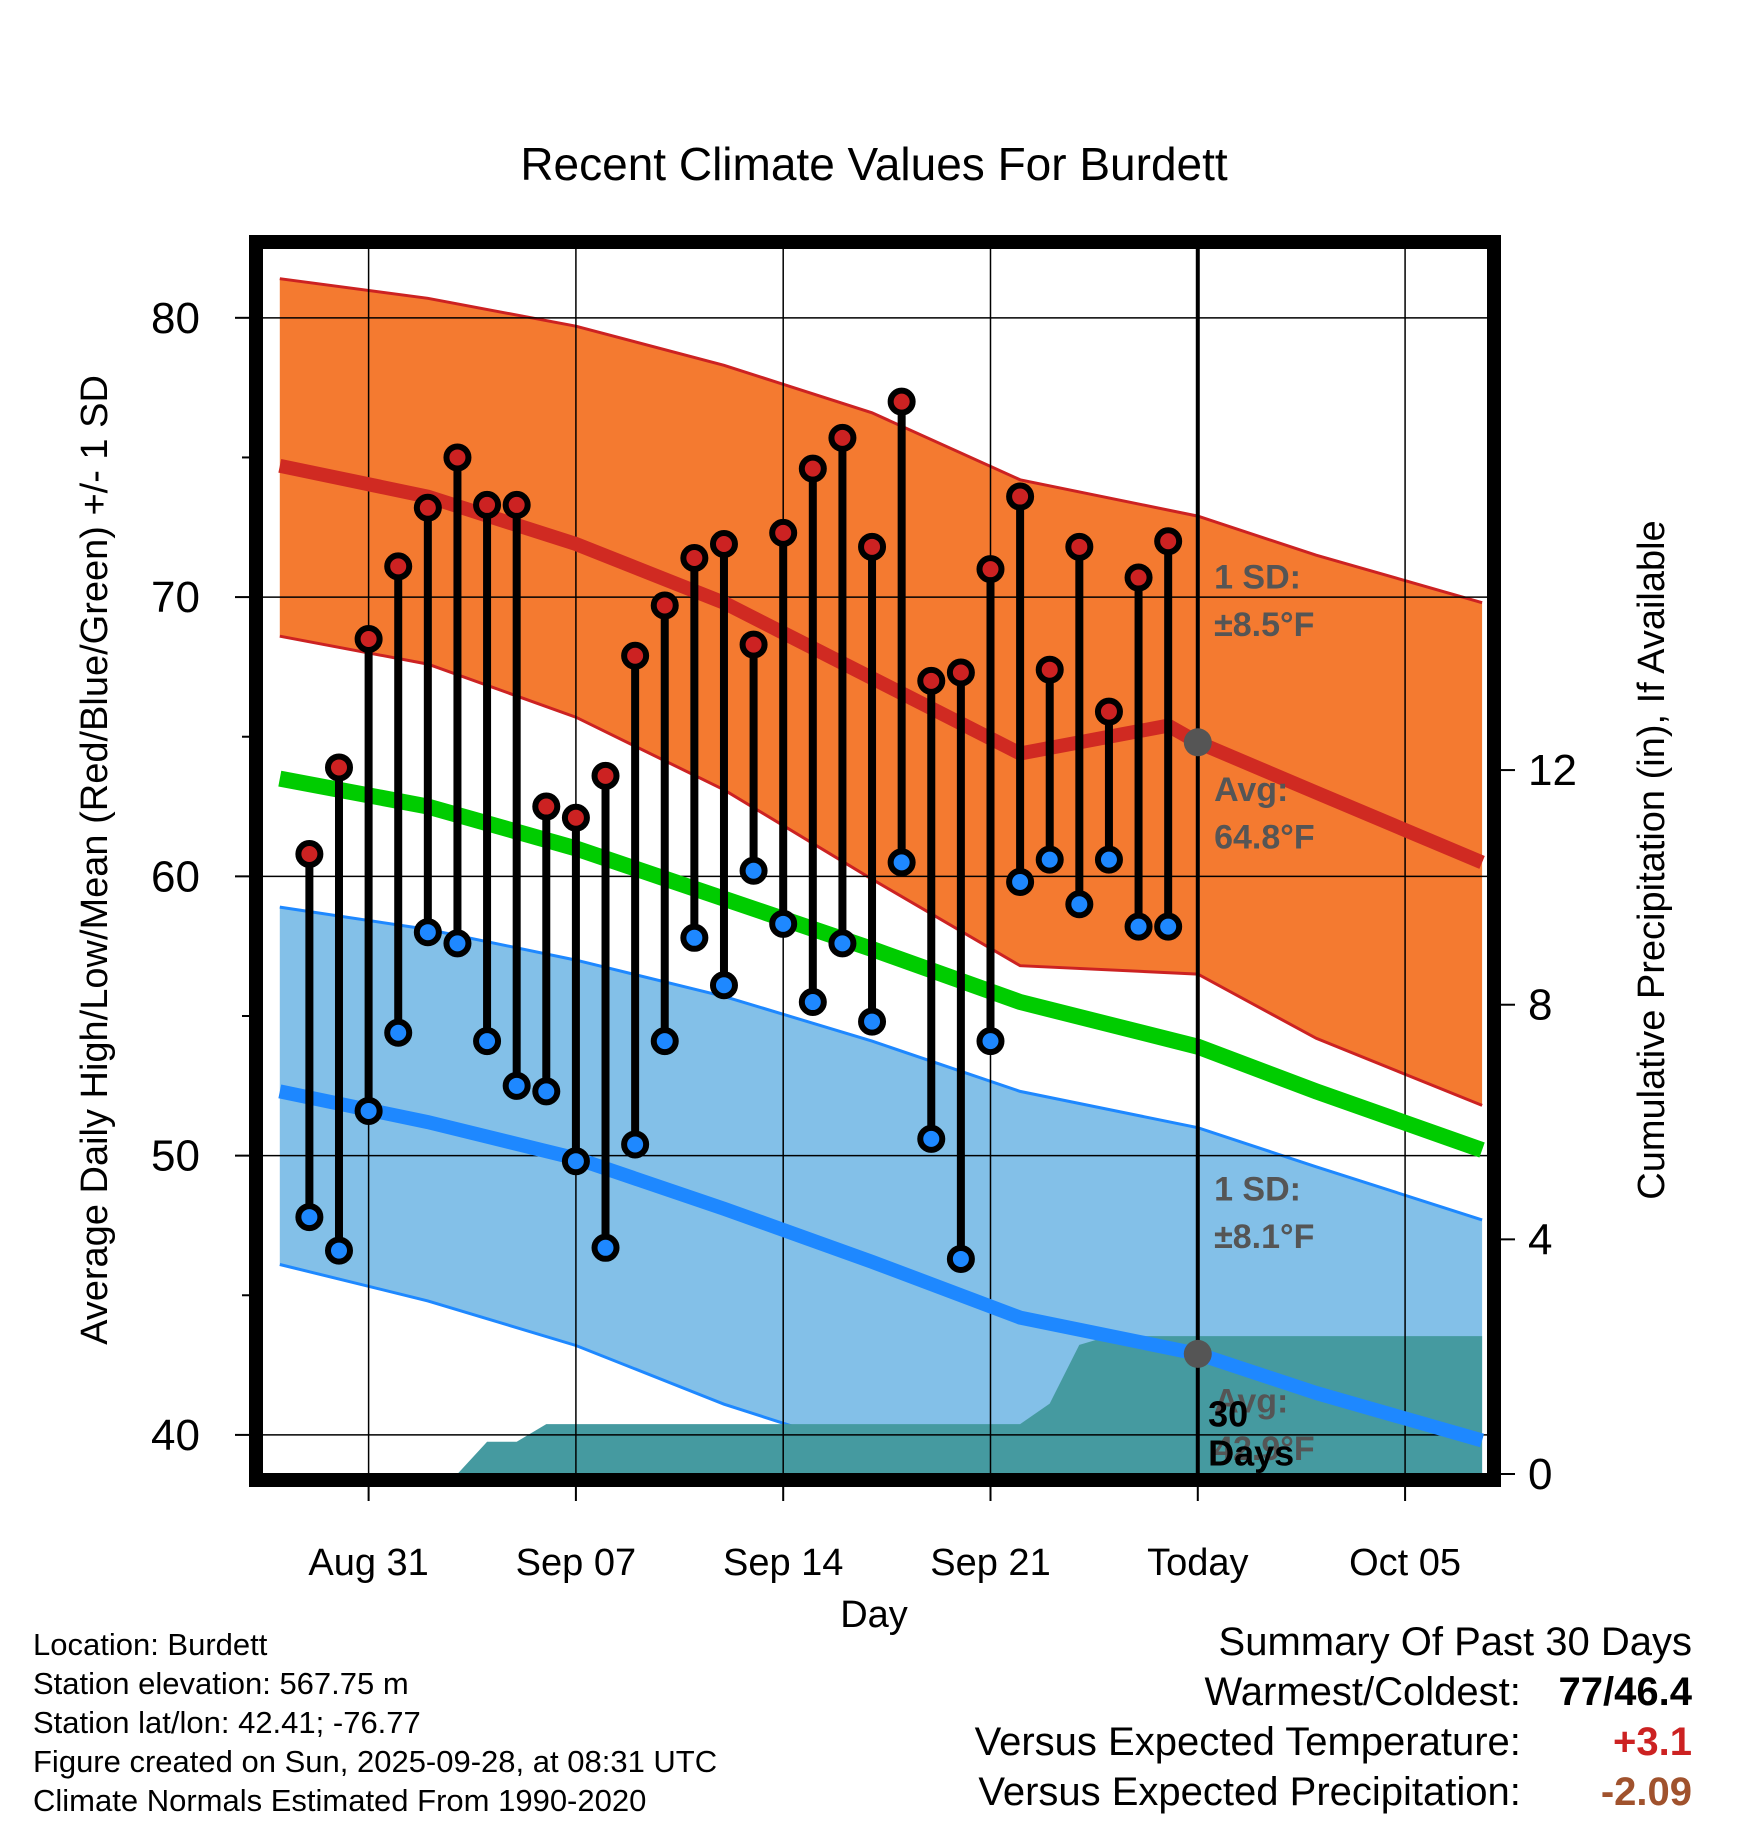  Describe the element at coordinates (1264, 837) in the screenshot. I see `high-avg-value: 64.8°F` at that location.